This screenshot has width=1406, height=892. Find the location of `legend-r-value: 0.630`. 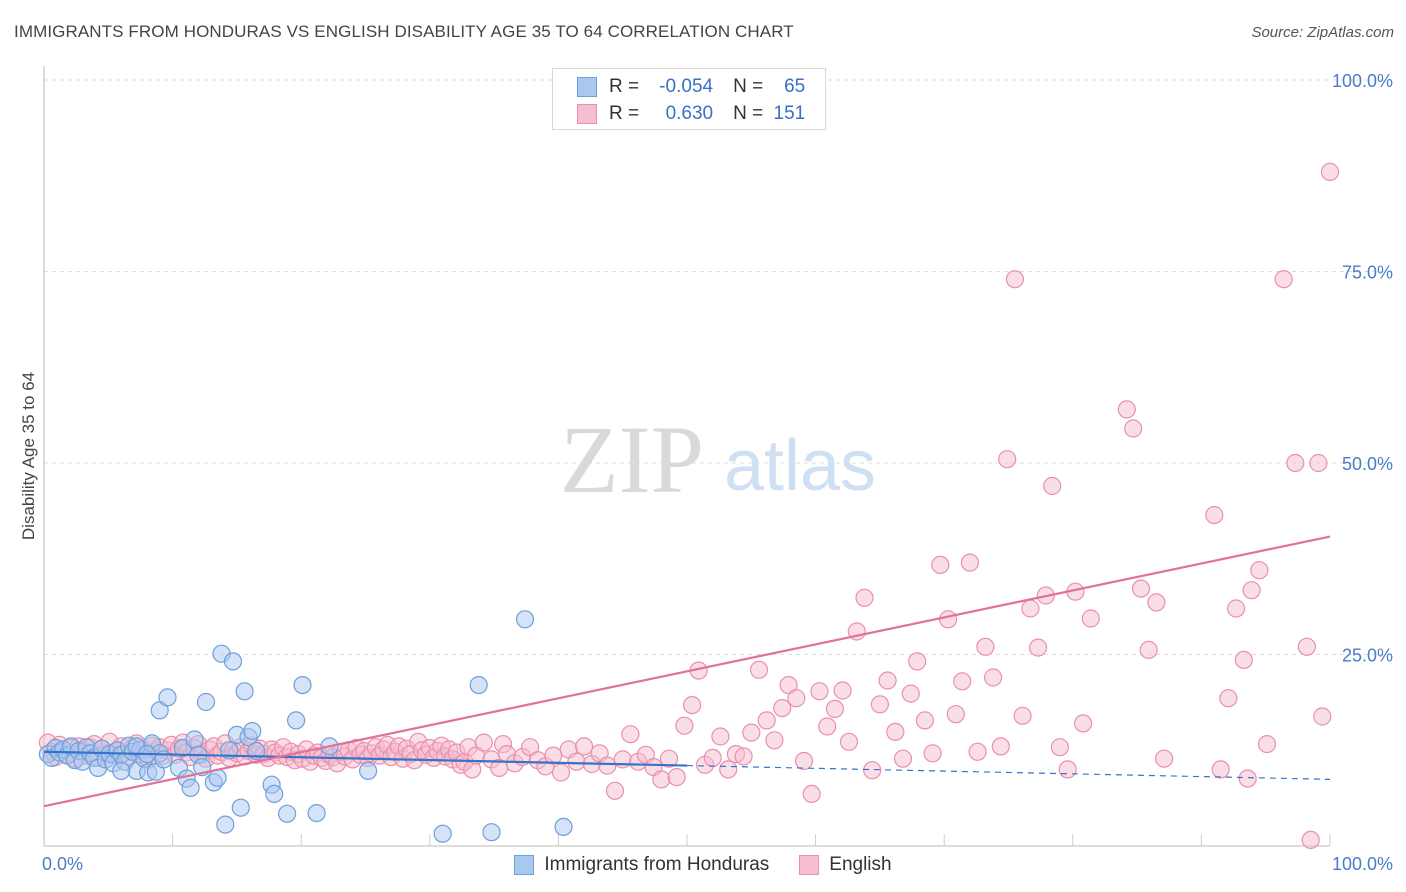

legend-r-value: 0.630 is located at coordinates (689, 113).